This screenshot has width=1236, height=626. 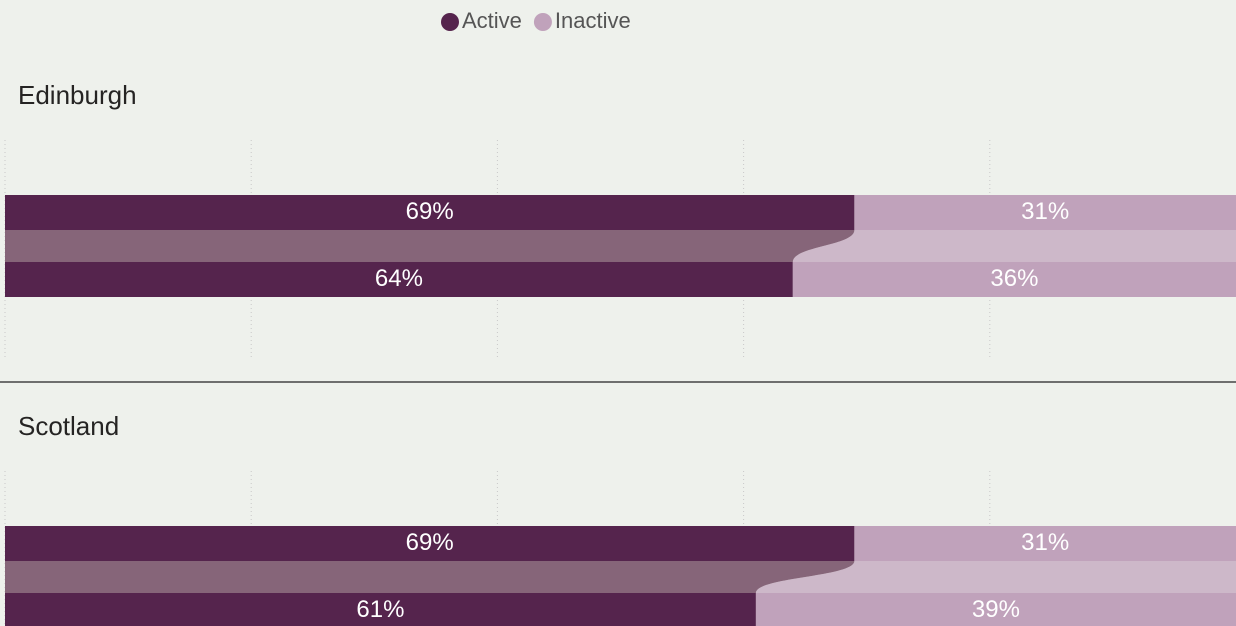 What do you see at coordinates (593, 20) in the screenshot?
I see `legend-label: Inactive` at bounding box center [593, 20].